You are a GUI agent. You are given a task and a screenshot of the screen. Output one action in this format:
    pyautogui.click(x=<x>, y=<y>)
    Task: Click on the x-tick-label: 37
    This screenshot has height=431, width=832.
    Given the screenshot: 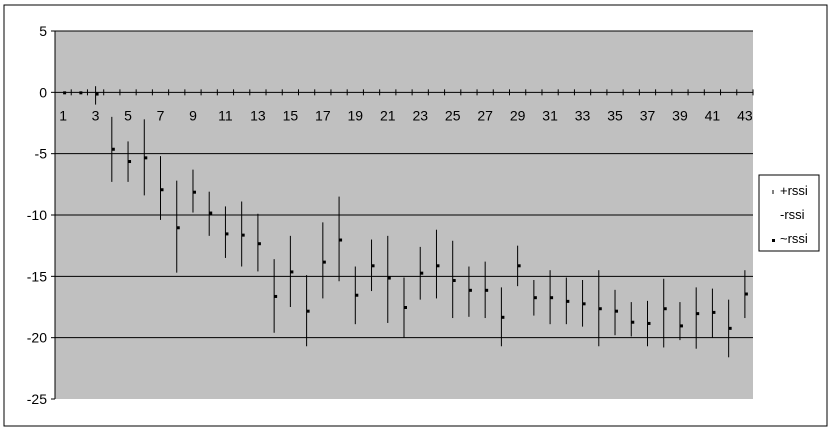 What is the action you would take?
    pyautogui.click(x=648, y=115)
    